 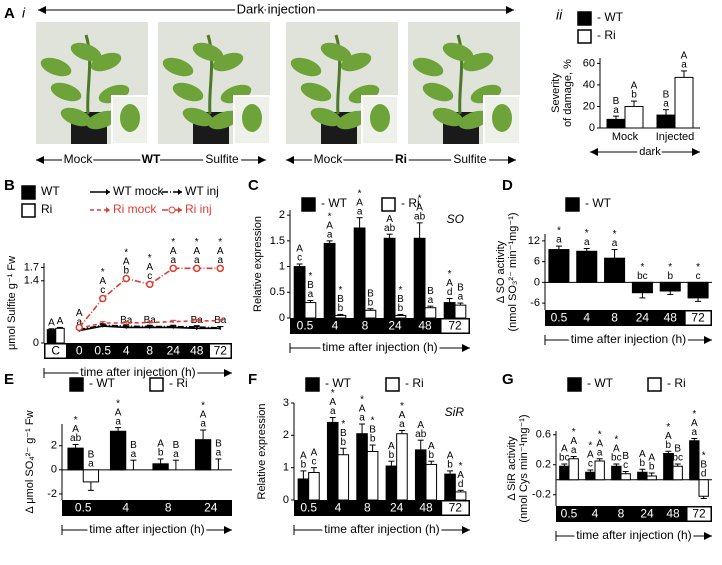 What do you see at coordinates (286, 403) in the screenshot?
I see `y-tick-label: 3` at bounding box center [286, 403].